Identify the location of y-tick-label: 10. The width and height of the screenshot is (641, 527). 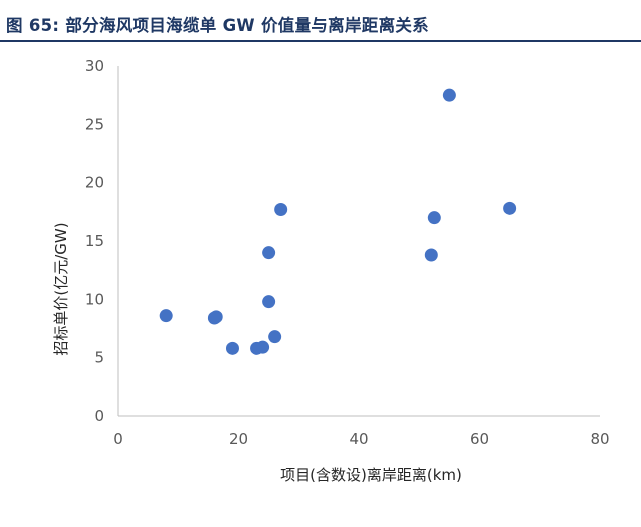
(94, 299).